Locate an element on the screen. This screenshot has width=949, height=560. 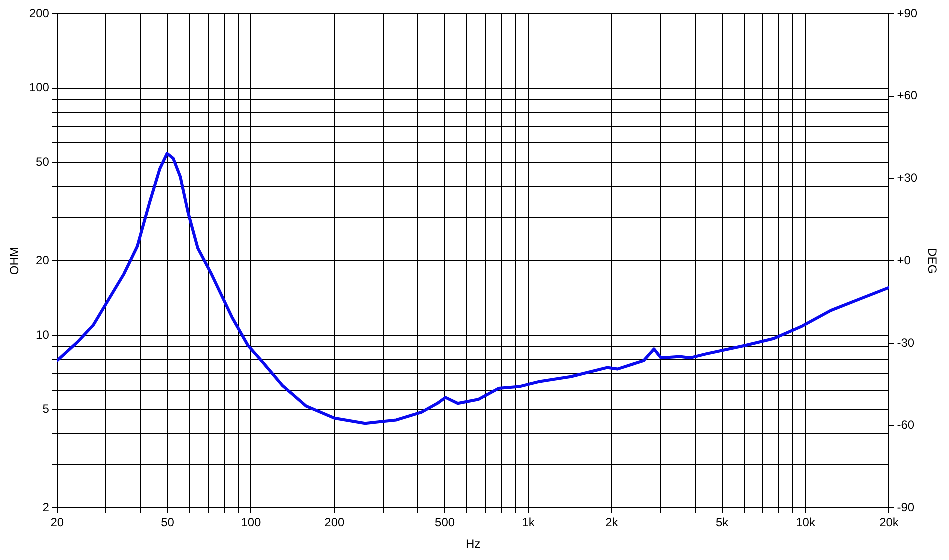
x-tick-label: 50 is located at coordinates (168, 523).